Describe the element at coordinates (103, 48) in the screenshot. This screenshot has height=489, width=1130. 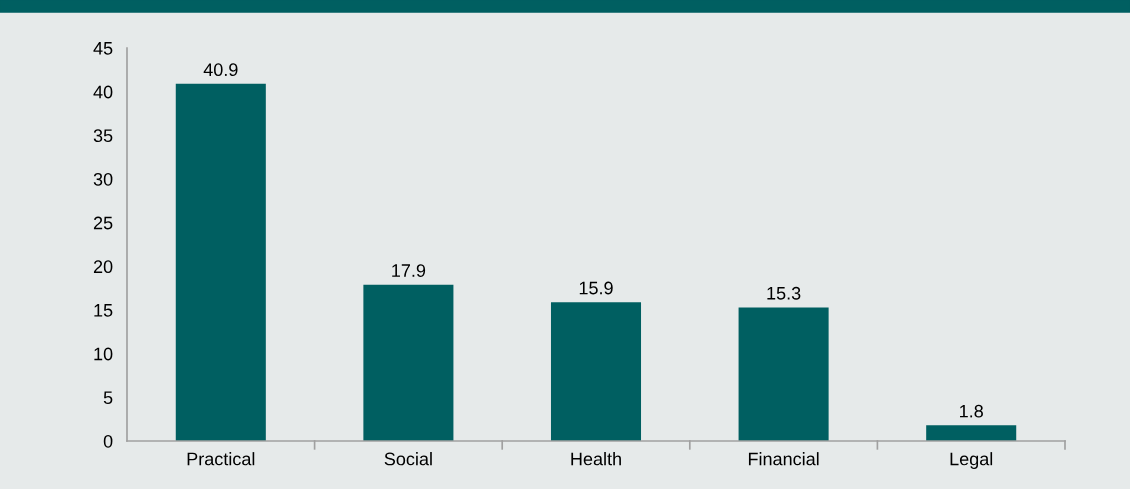
I see `y-tick-label: 45` at that location.